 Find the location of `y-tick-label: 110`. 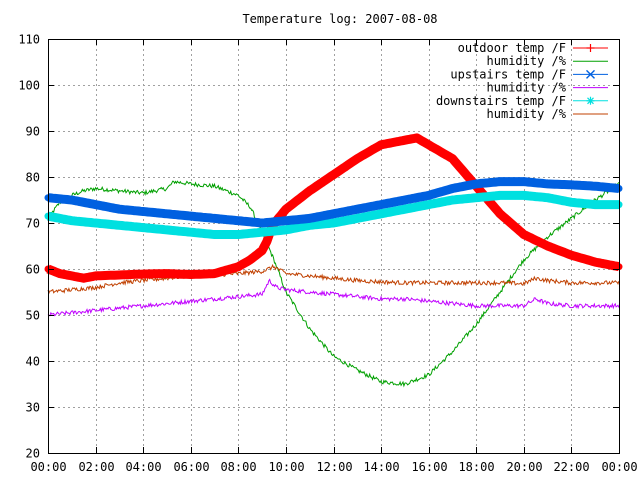

y-tick-label: 110 is located at coordinates (29, 40).